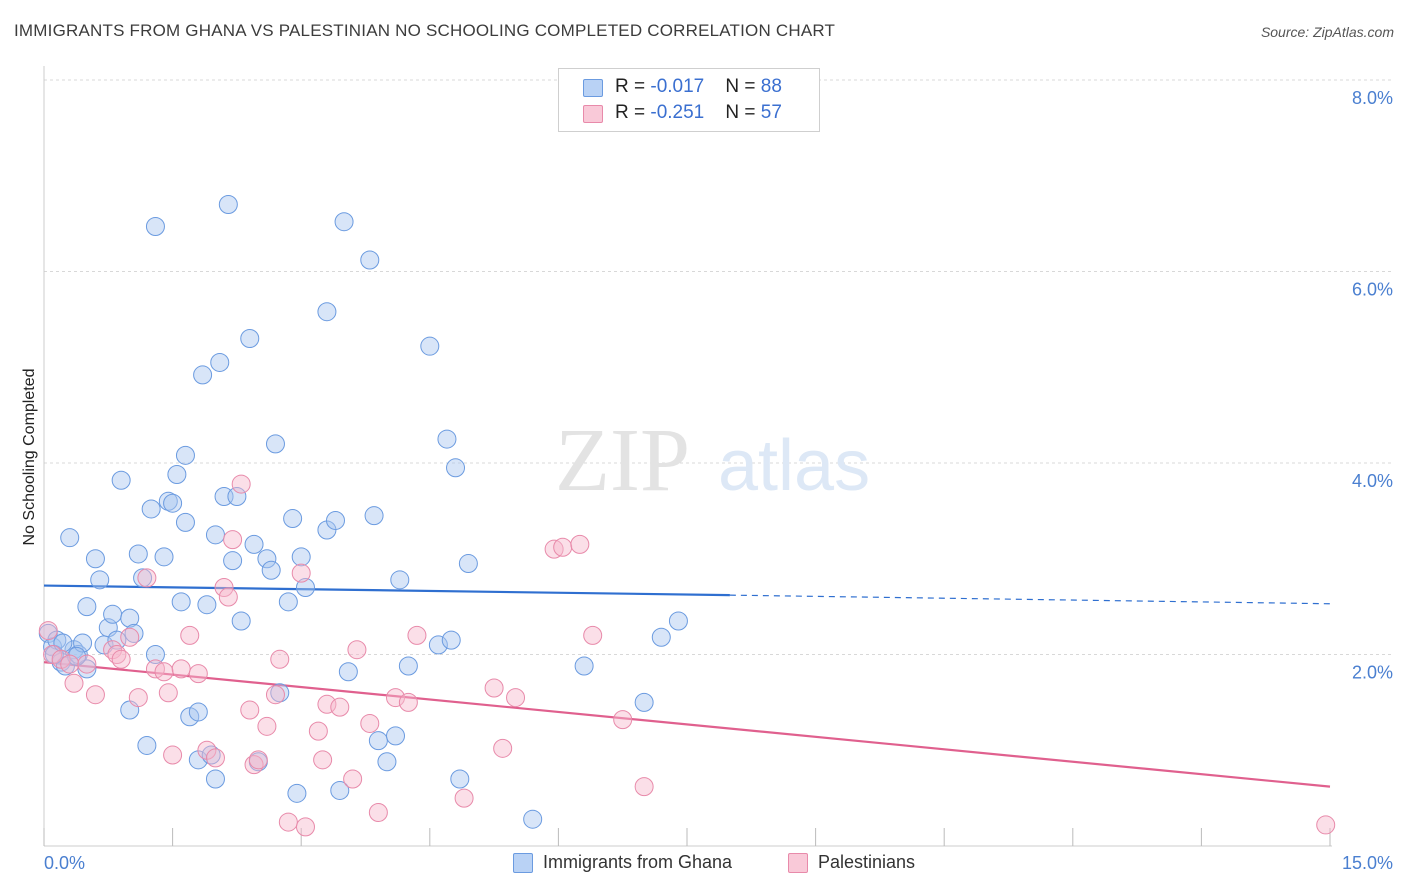  Describe the element at coordinates (1327, 32) in the screenshot. I see `source-label: Source: ZipAtlas.com` at that location.